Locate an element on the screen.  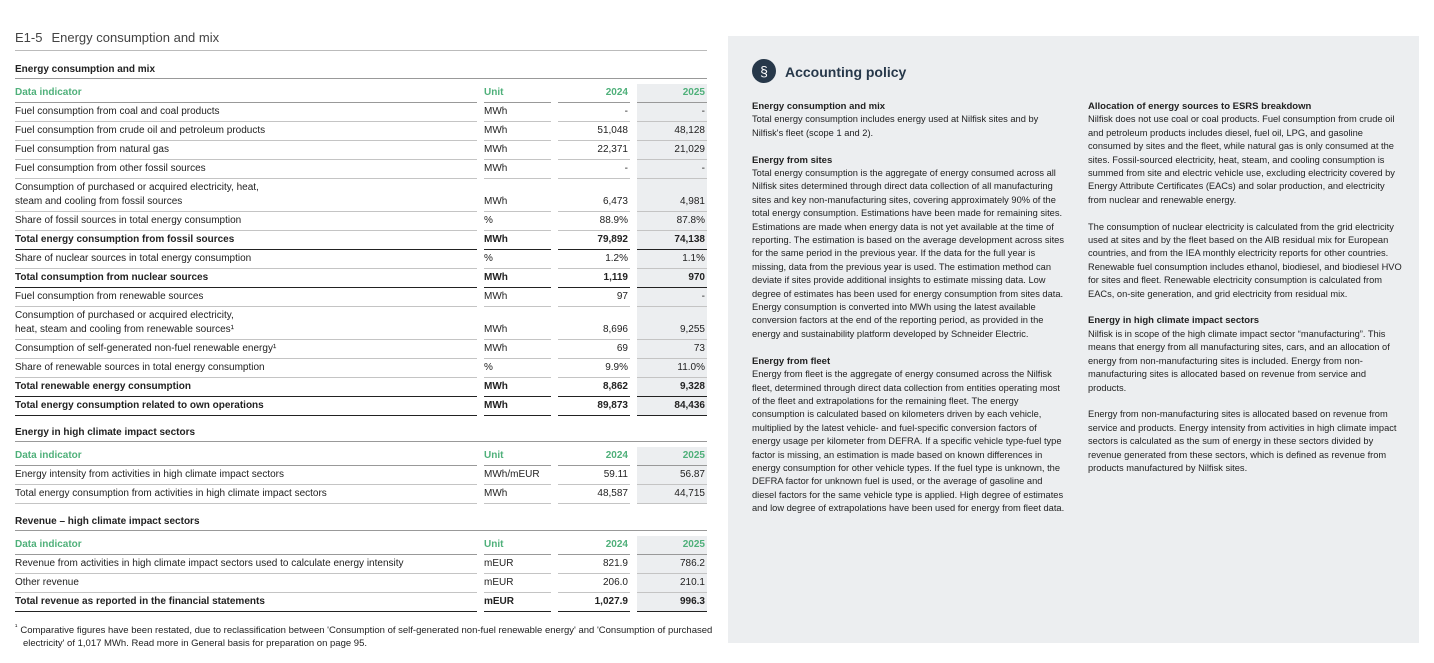
column-header: Data indicator is located at coordinates (246, 456).